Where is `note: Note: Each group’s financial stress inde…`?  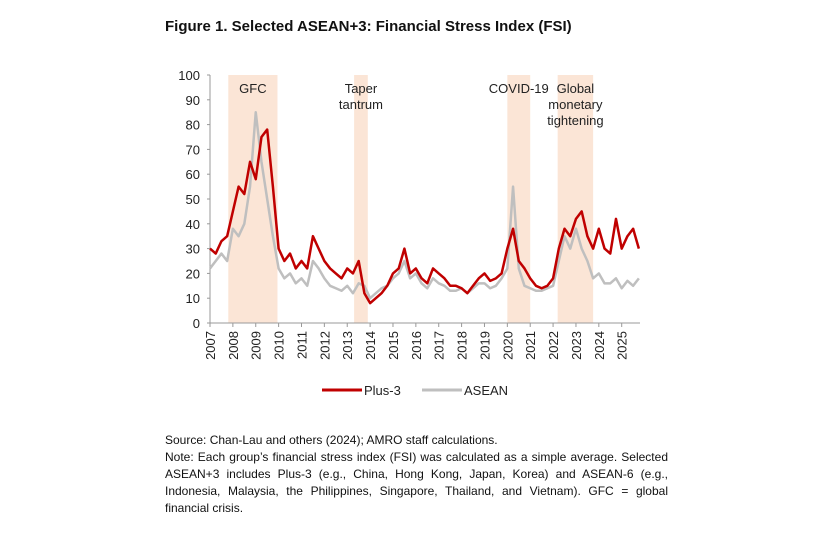
note: Note: Each group’s financial stress inde… is located at coordinates (416, 482).